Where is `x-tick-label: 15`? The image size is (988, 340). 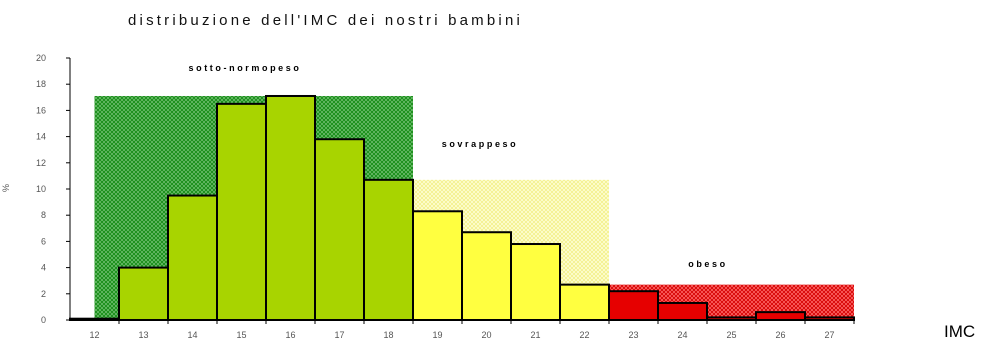
x-tick-label: 15 is located at coordinates (241, 335).